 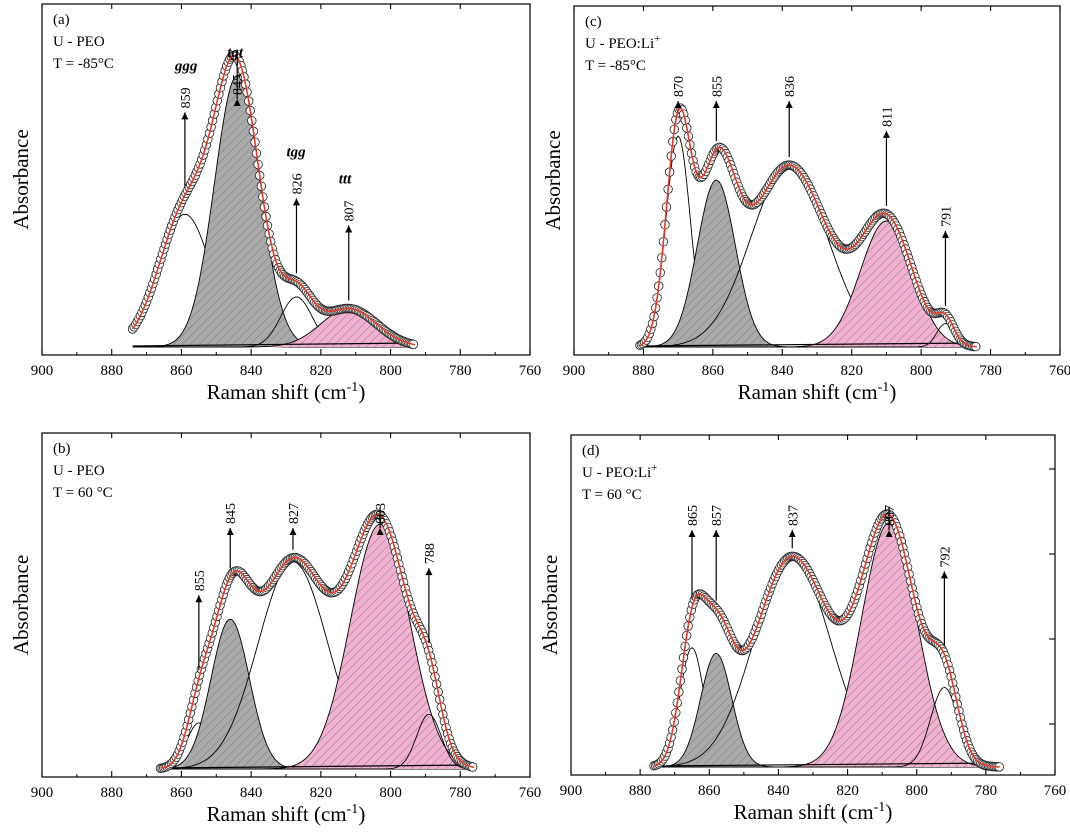 I want to click on peak-label: 870, so click(x=679, y=86).